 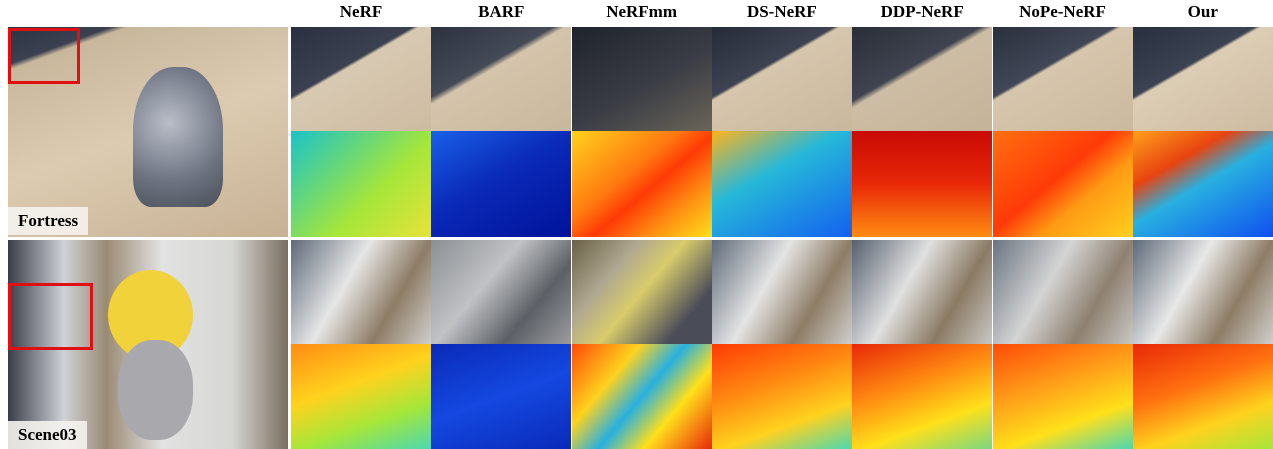 I want to click on column-header: Our, so click(x=1202, y=11).